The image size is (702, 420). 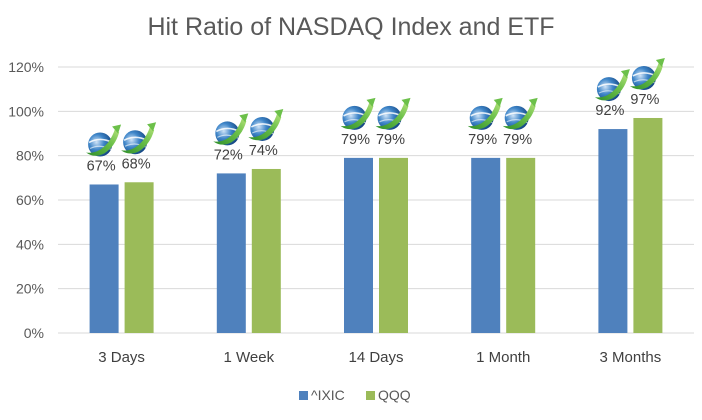 I want to click on x-axis-category-labels: 3 Days 1 Week 14 Days 1 Month 3 Months, so click(x=379, y=357).